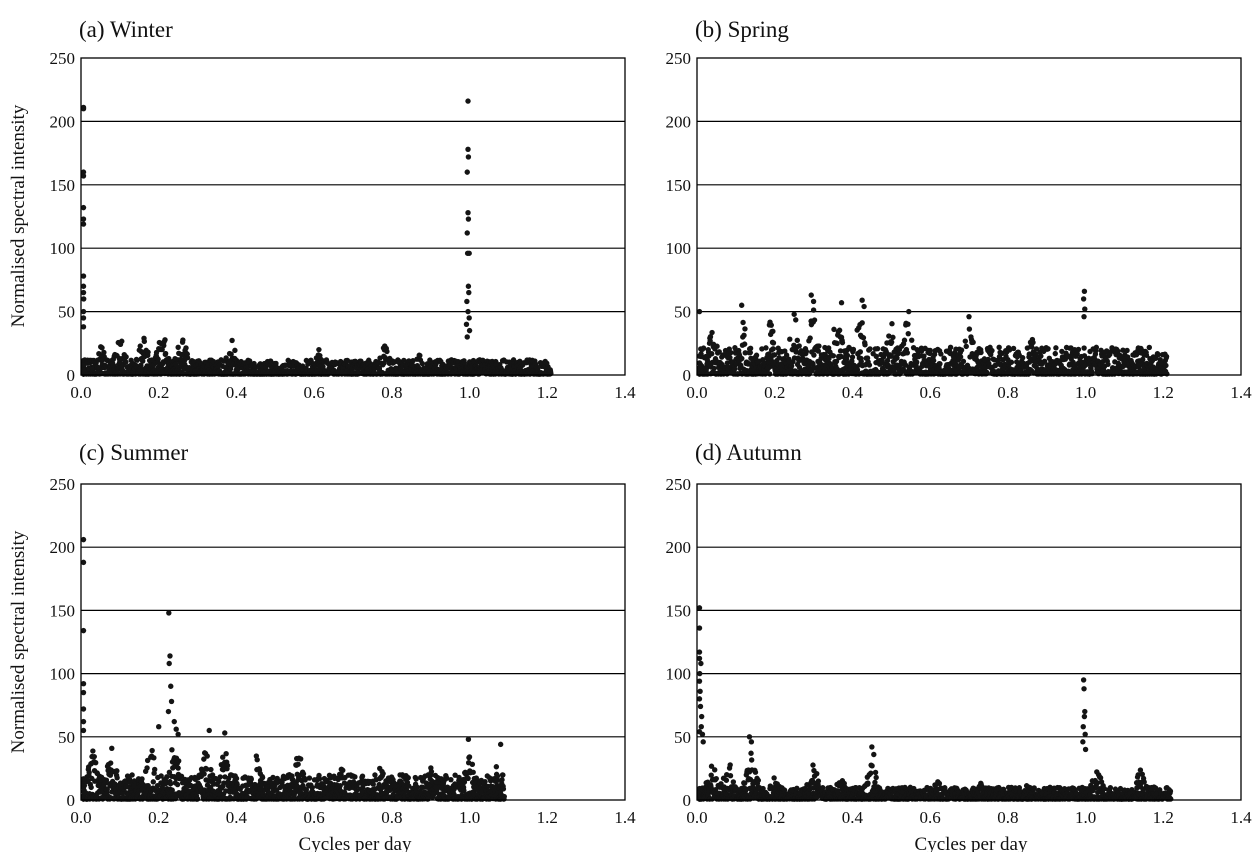 The image size is (1254, 852). I want to click on panel-title: (a) Winter, so click(126, 29).